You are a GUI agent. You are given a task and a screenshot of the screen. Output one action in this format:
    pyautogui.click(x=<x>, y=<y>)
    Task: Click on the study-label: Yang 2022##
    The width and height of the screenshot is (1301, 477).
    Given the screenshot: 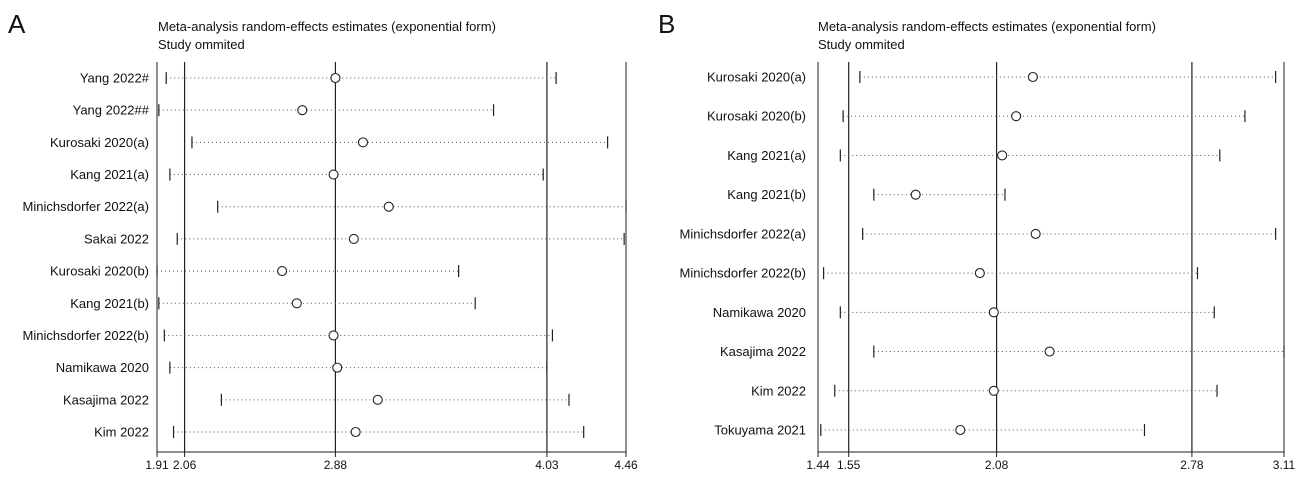 What is the action you would take?
    pyautogui.click(x=111, y=110)
    